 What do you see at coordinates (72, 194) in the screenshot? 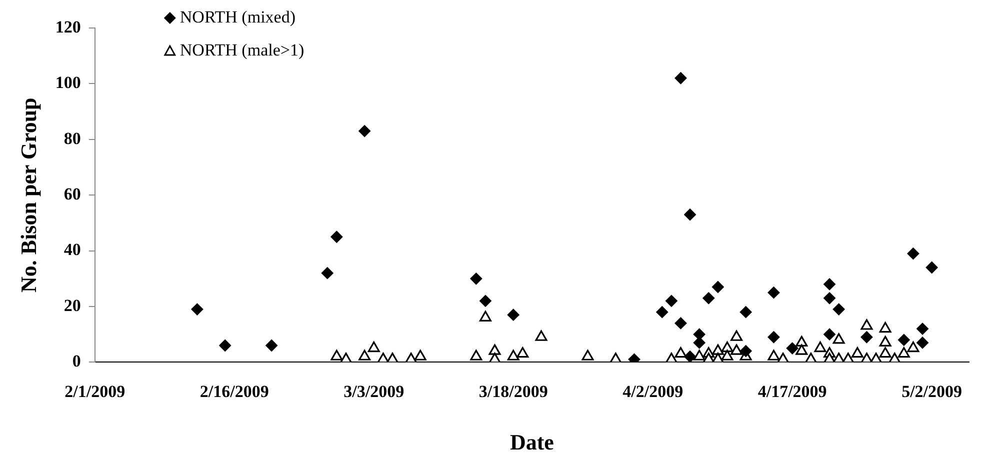
I see `y-tick-label: 60` at bounding box center [72, 194].